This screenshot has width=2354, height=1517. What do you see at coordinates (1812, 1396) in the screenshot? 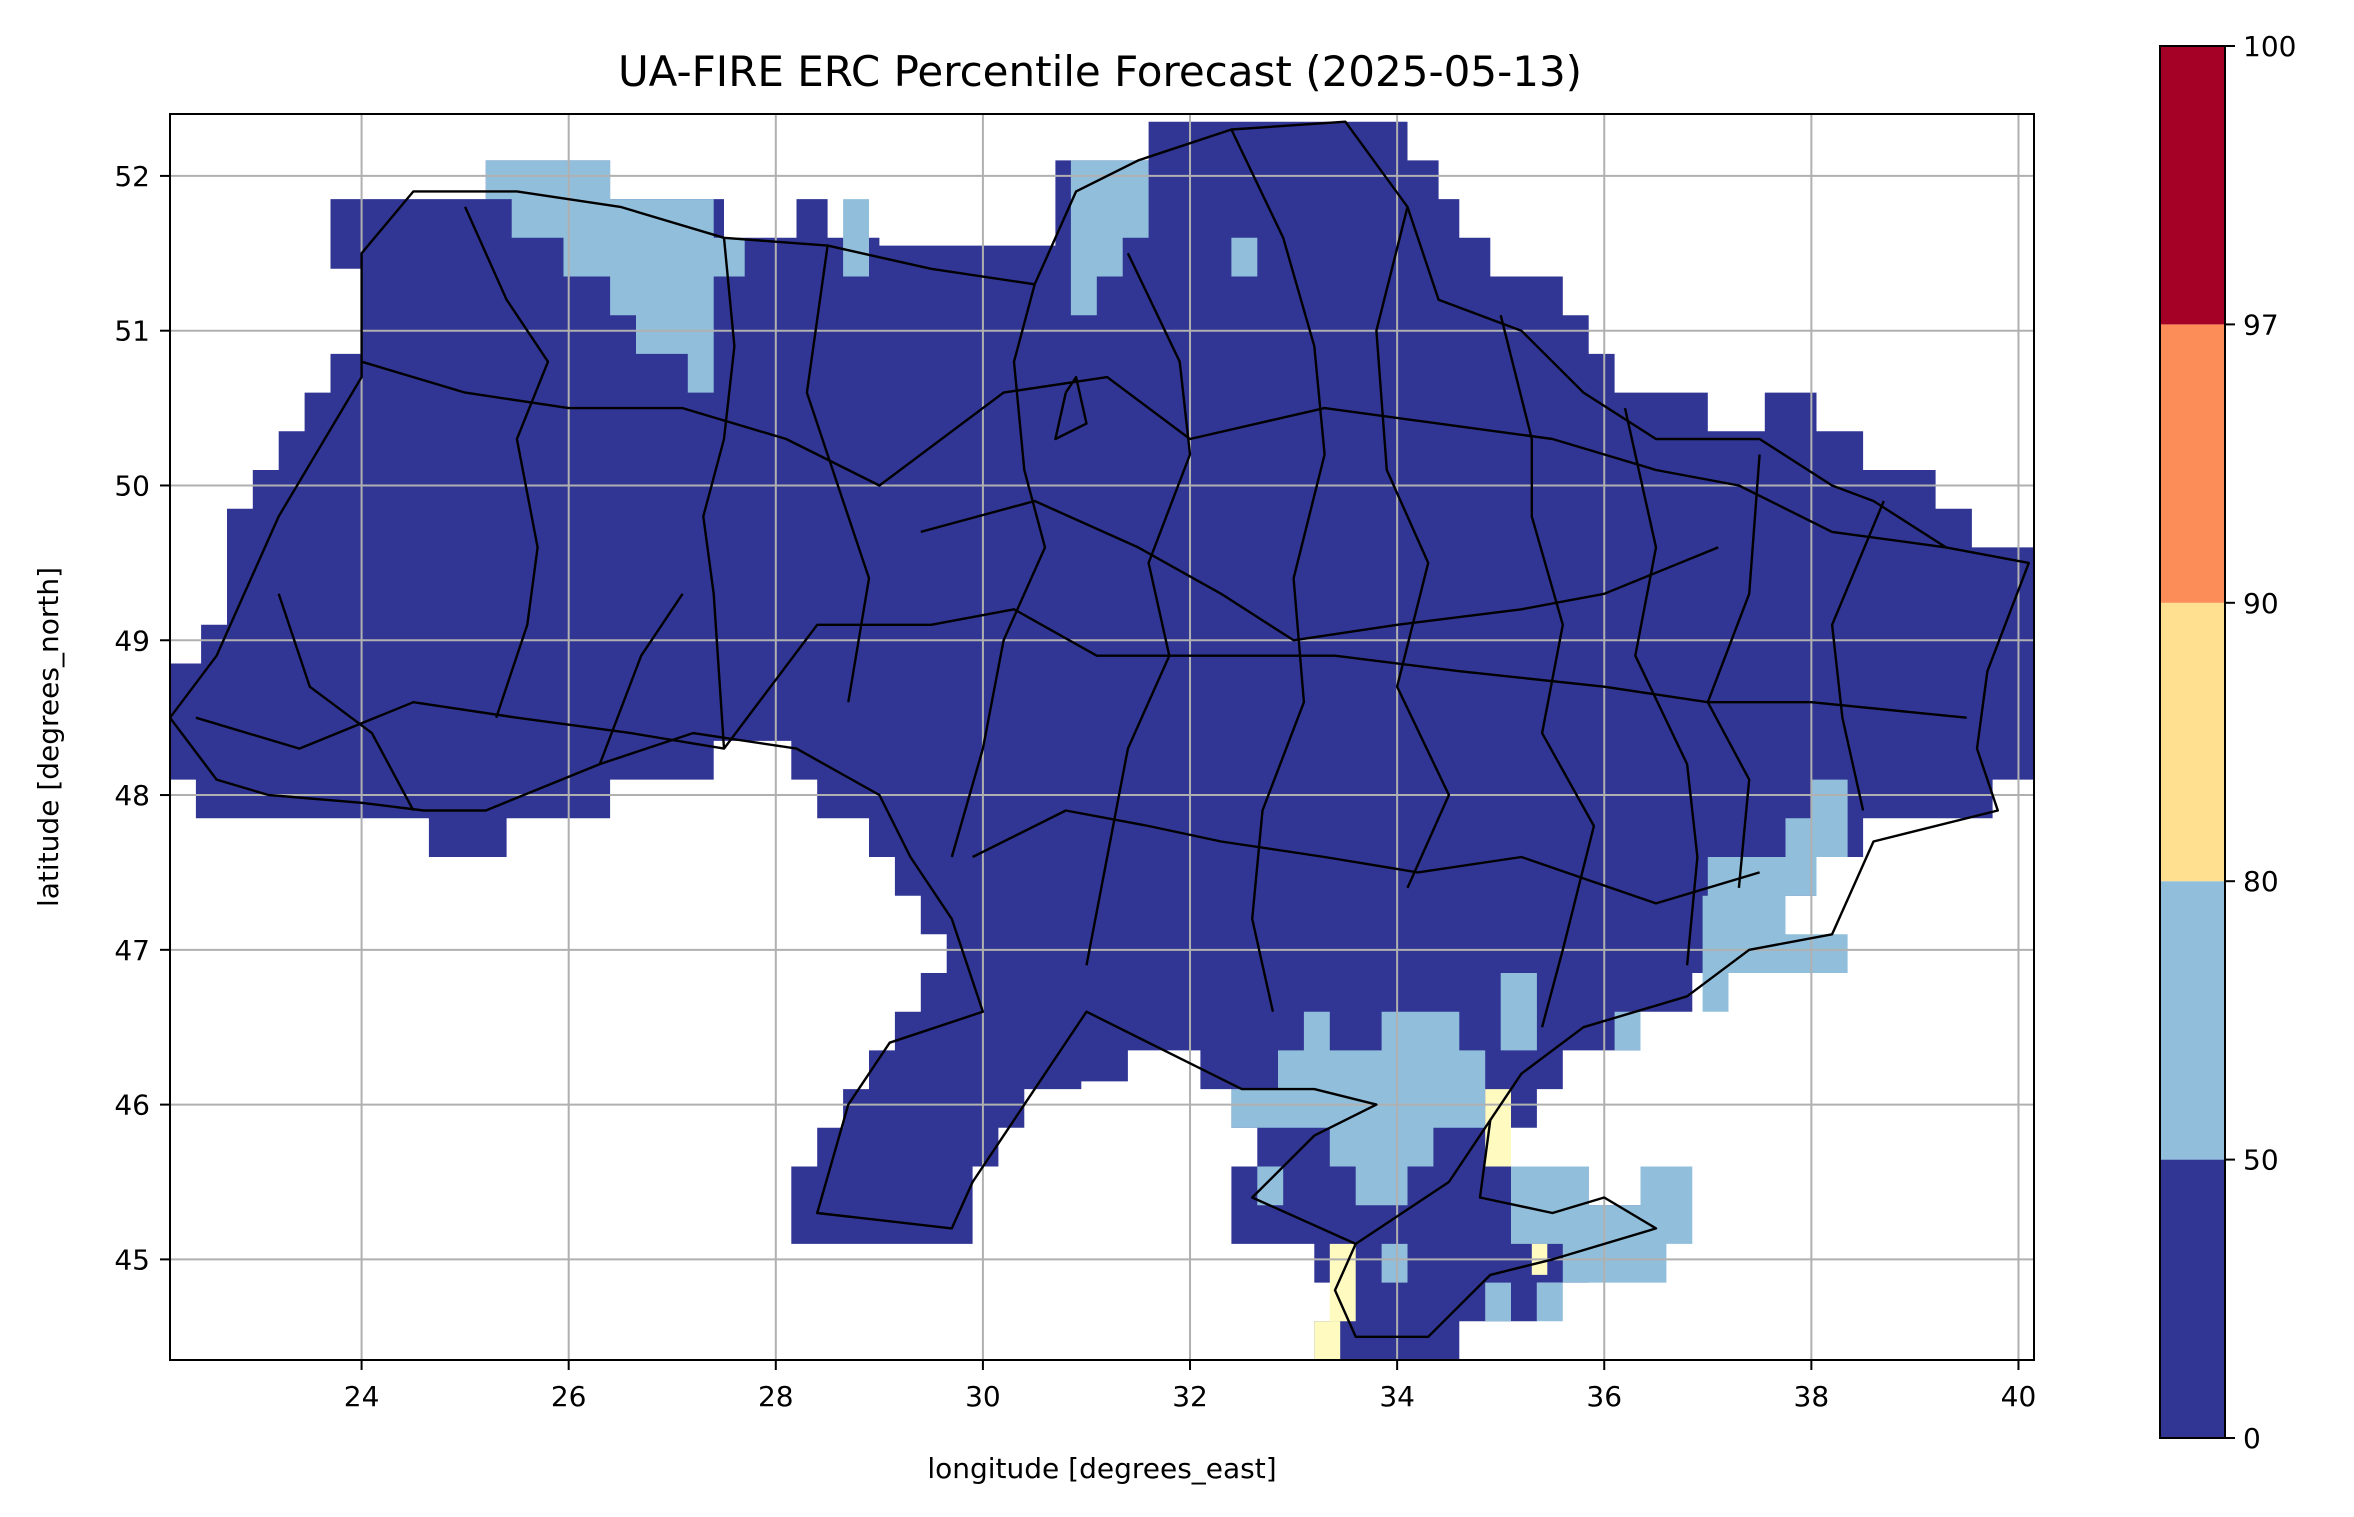
I see `x-tick-label: 38` at bounding box center [1812, 1396].